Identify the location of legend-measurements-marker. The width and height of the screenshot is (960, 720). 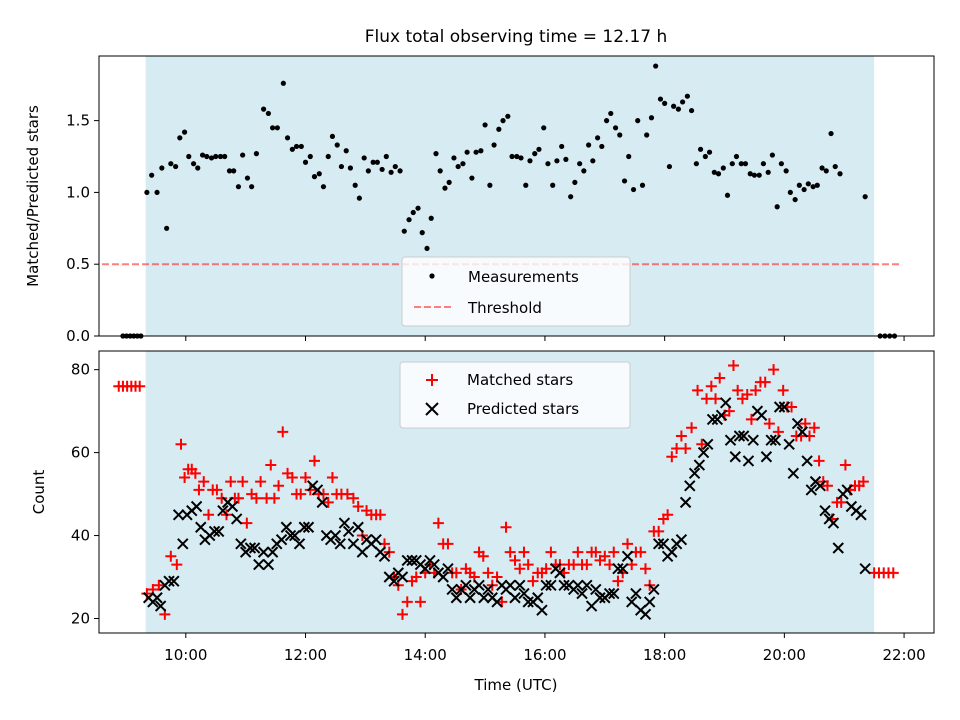
(432, 276).